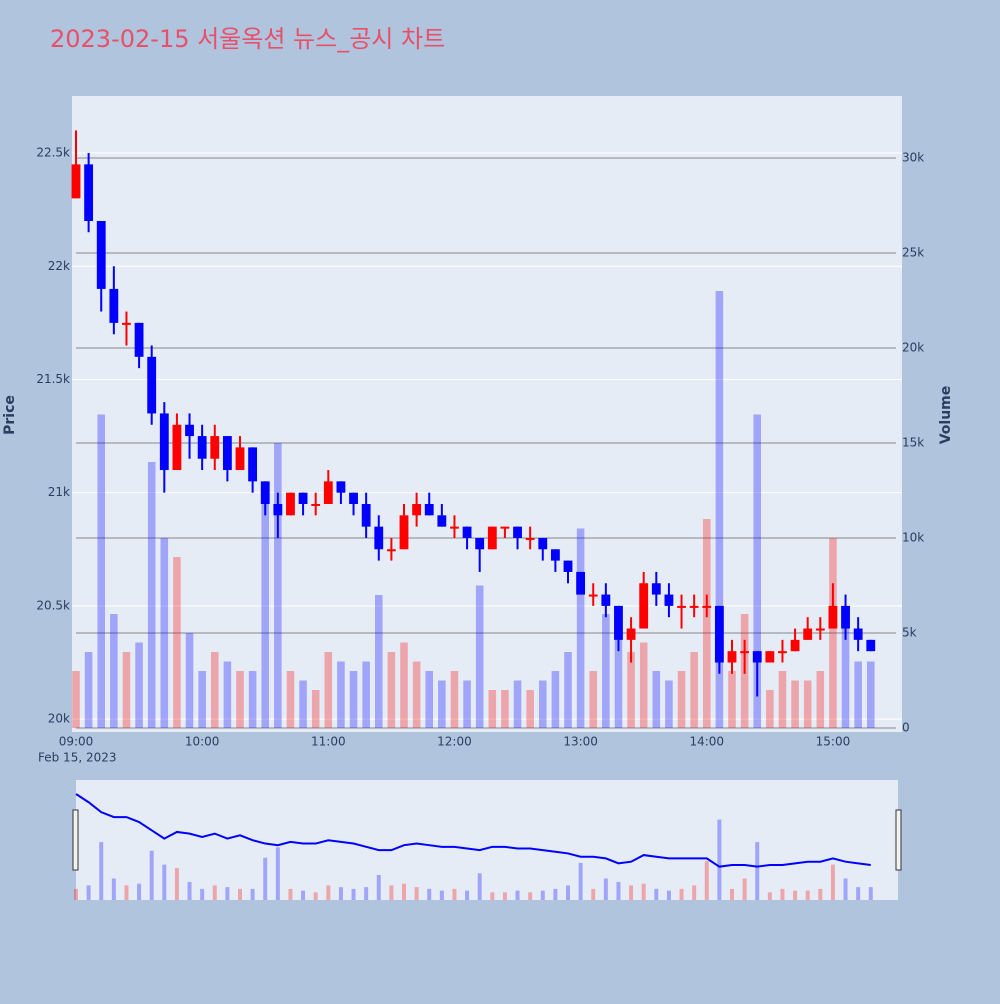 The image size is (1000, 1004). I want to click on y-tick-label: 20.5k, so click(53, 605).